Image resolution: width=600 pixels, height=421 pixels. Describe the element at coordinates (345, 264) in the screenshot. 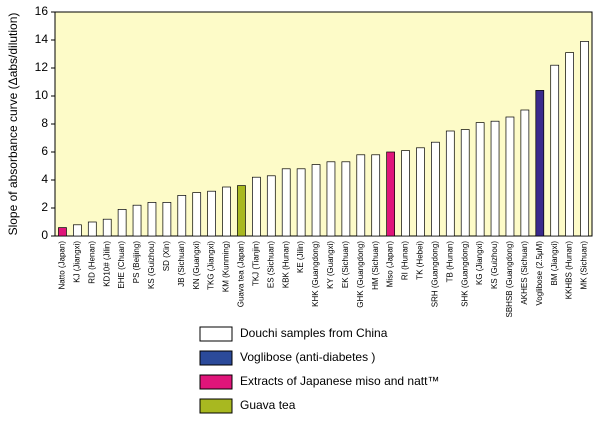

I see `x-tick-label: EK (Sichuan)` at that location.